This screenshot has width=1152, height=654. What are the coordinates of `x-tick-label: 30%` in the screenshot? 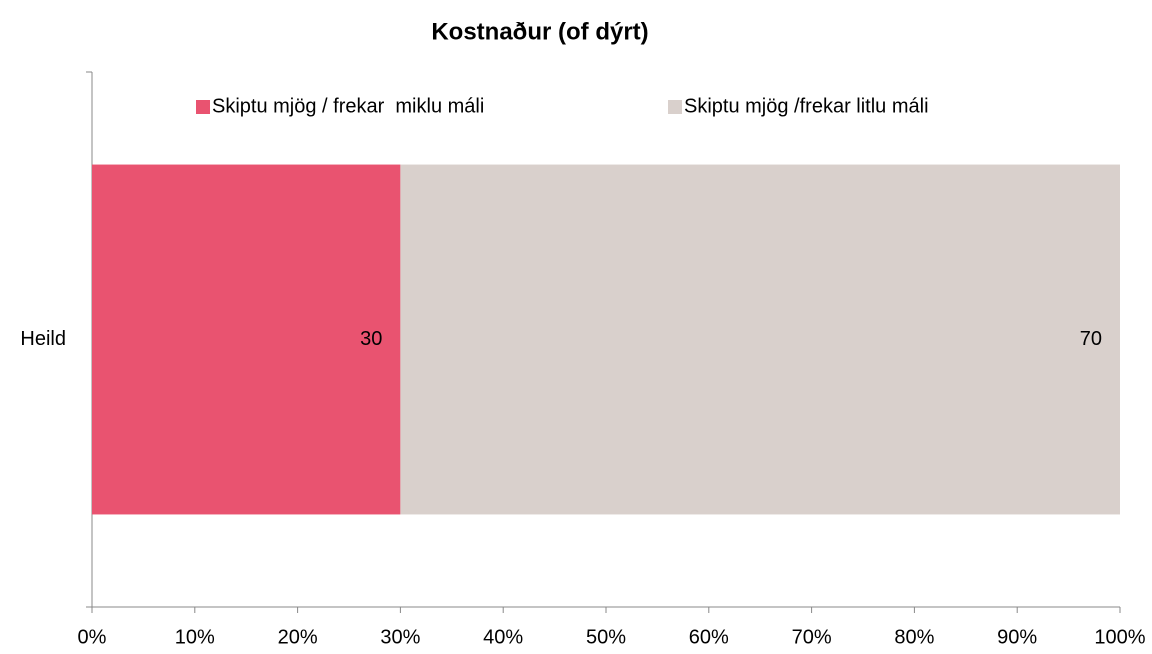 It's located at (400, 637).